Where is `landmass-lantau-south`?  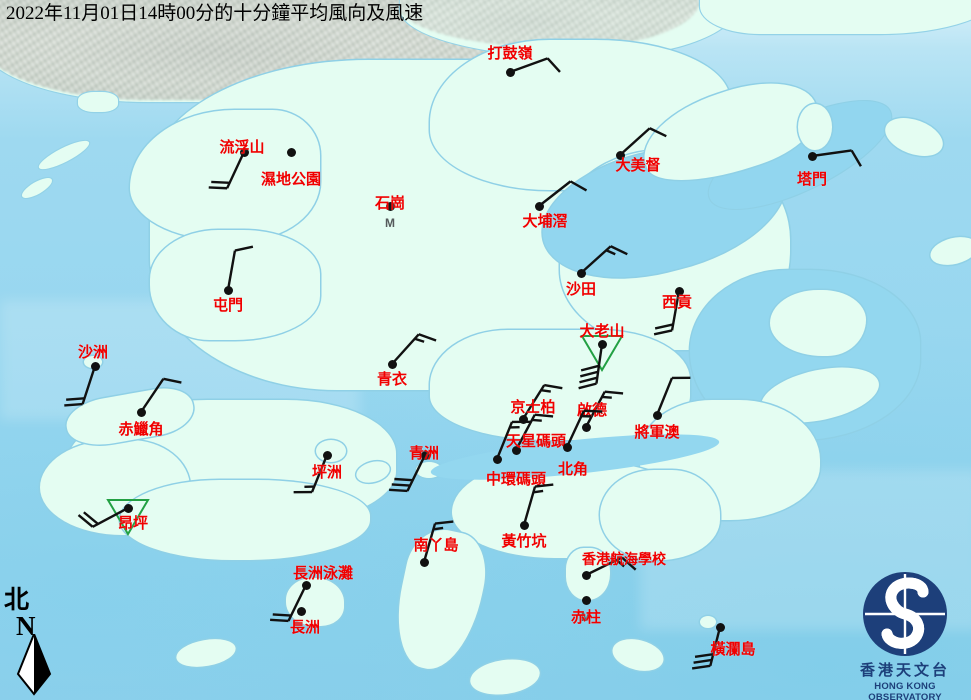 landmass-lantau-south is located at coordinates (245, 520).